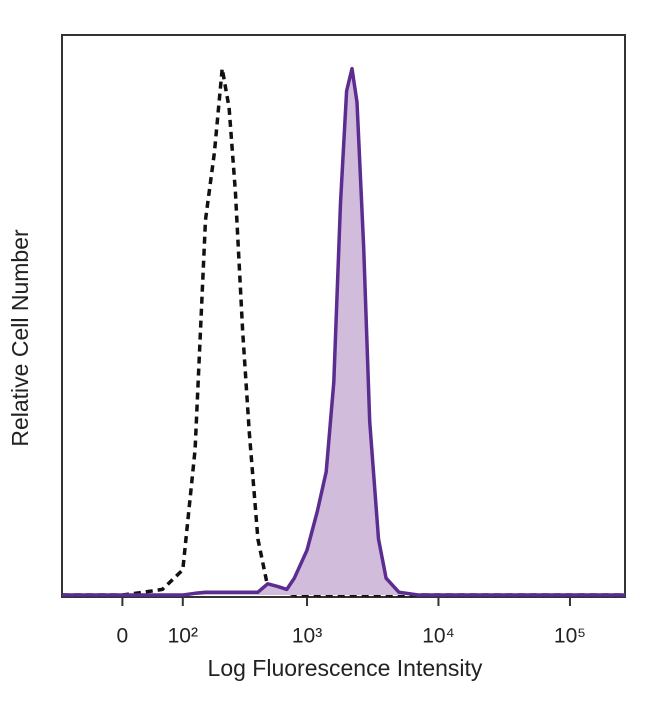  What do you see at coordinates (570, 636) in the screenshot?
I see `x-tick-label: 10⁵` at bounding box center [570, 636].